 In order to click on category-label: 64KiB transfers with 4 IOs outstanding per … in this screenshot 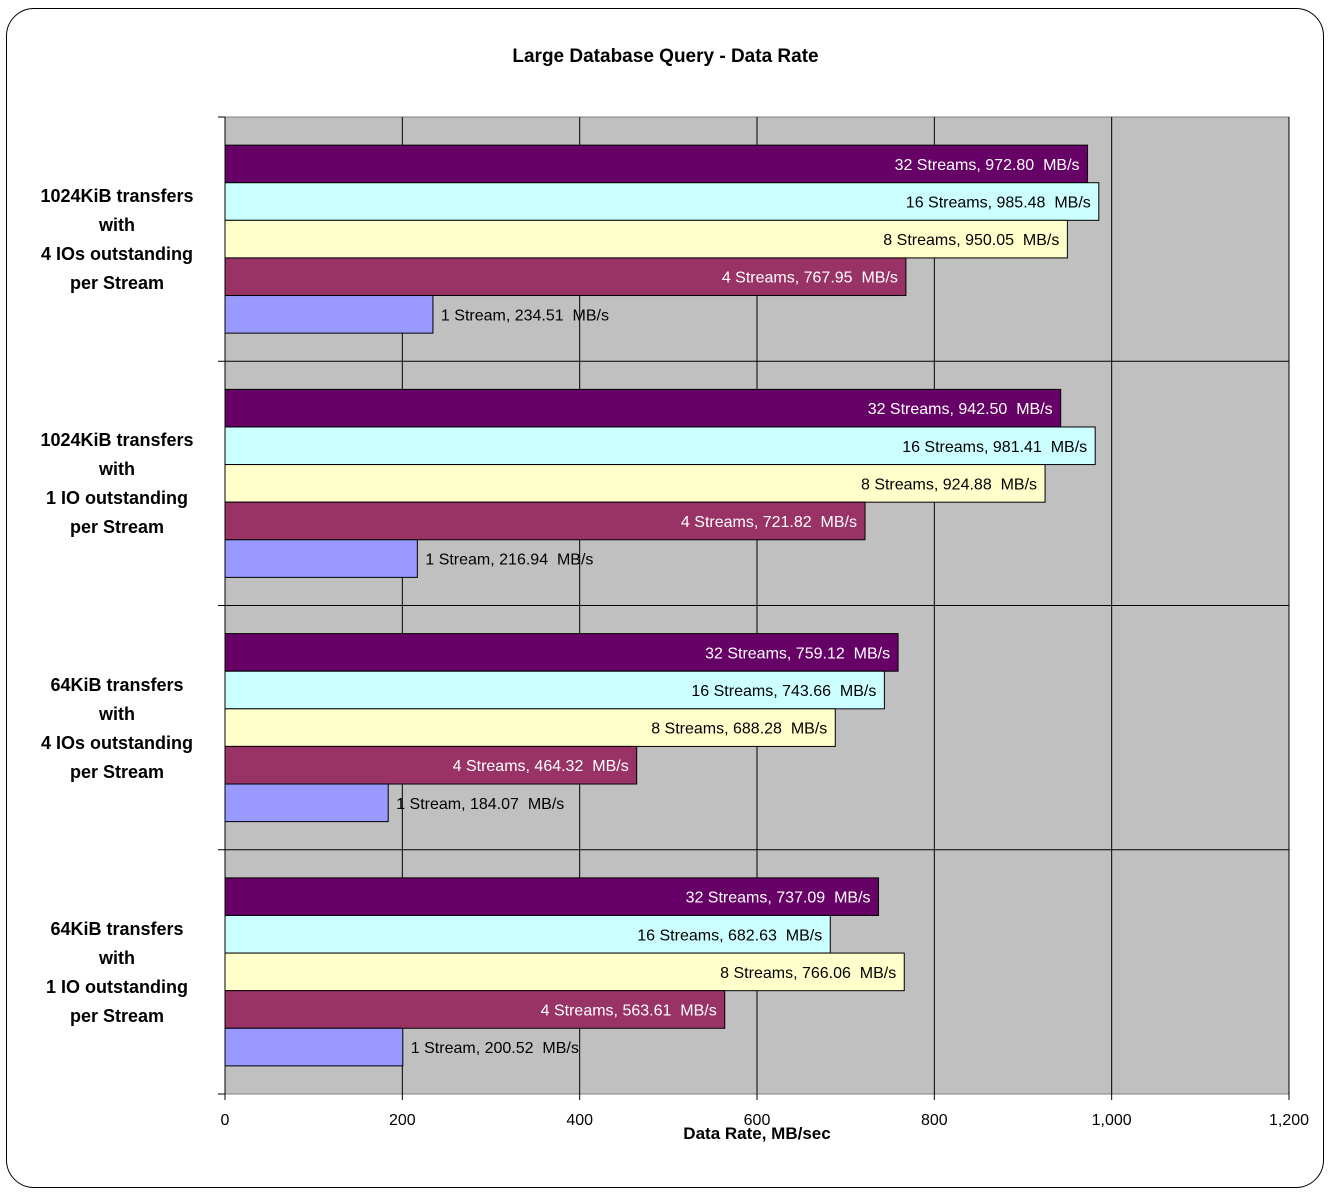, I will do `click(117, 729)`.